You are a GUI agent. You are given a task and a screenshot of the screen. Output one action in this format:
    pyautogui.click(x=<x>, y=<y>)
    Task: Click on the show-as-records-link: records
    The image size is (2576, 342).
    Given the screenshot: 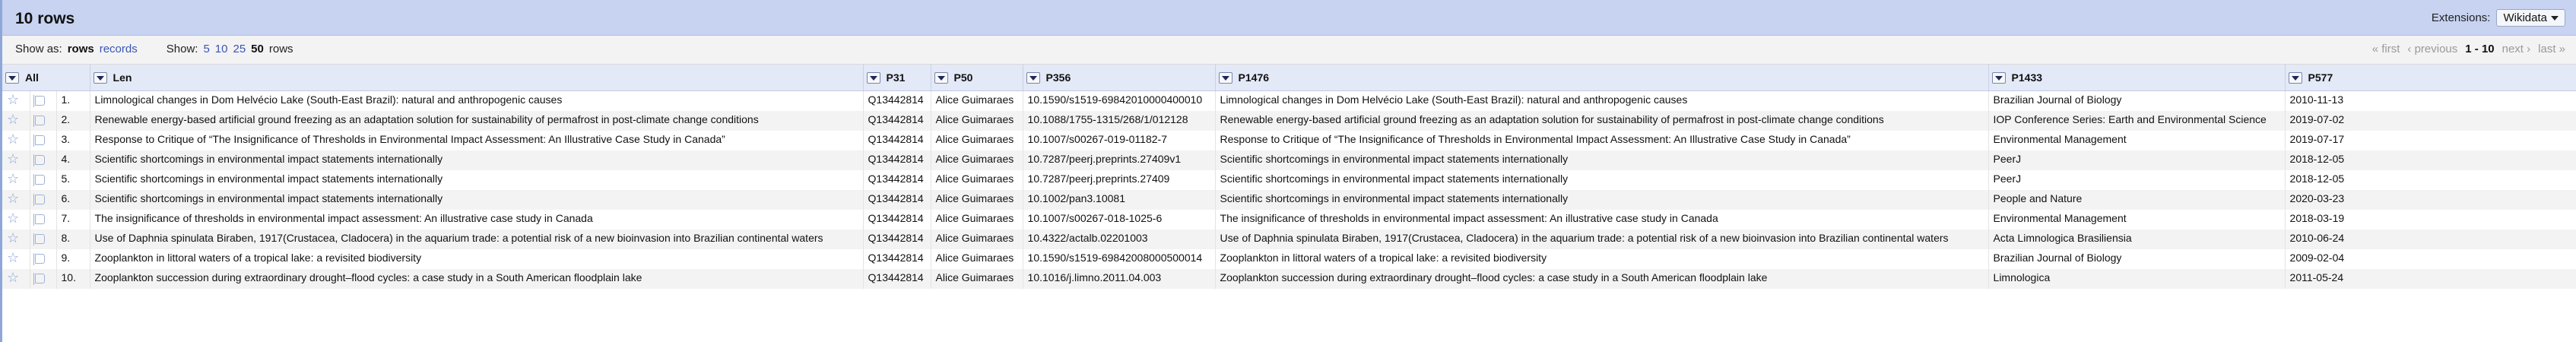 What is the action you would take?
    pyautogui.click(x=118, y=49)
    